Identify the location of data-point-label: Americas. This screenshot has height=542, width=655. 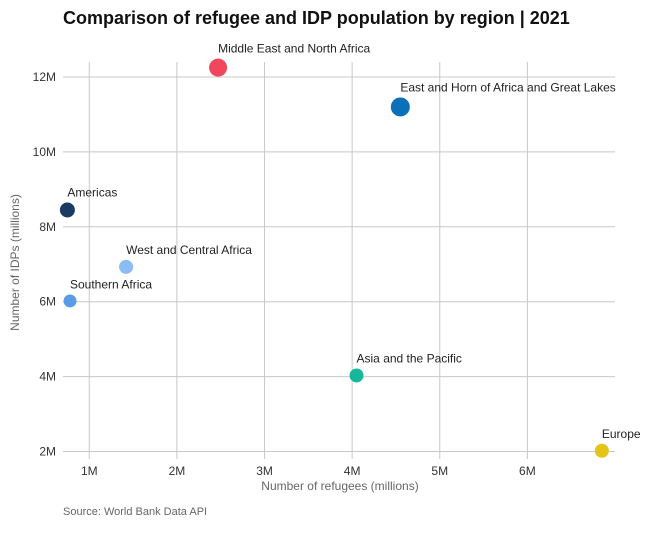
(92, 192).